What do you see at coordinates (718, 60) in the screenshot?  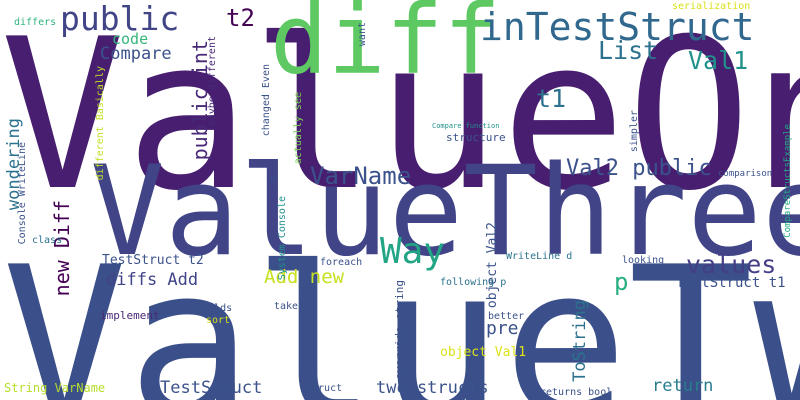 I see `word-val1: Val1` at bounding box center [718, 60].